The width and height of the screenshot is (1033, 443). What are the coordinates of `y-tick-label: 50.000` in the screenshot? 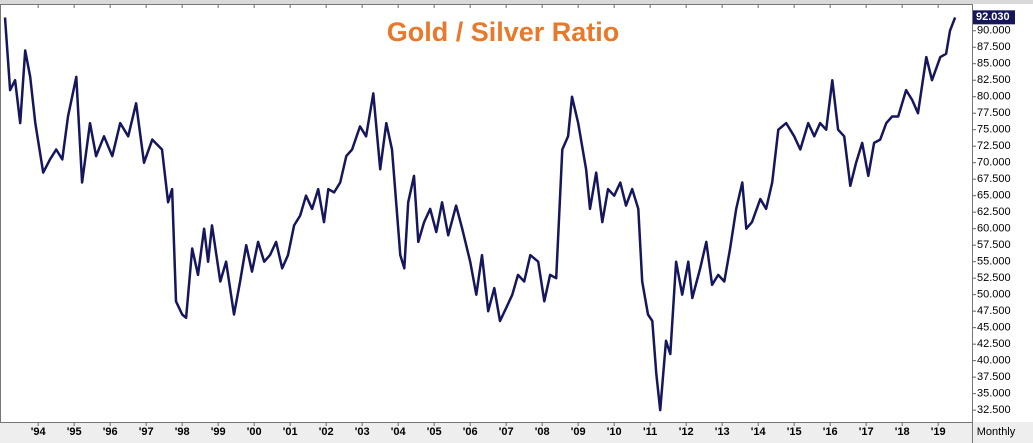 It's located at (994, 295).